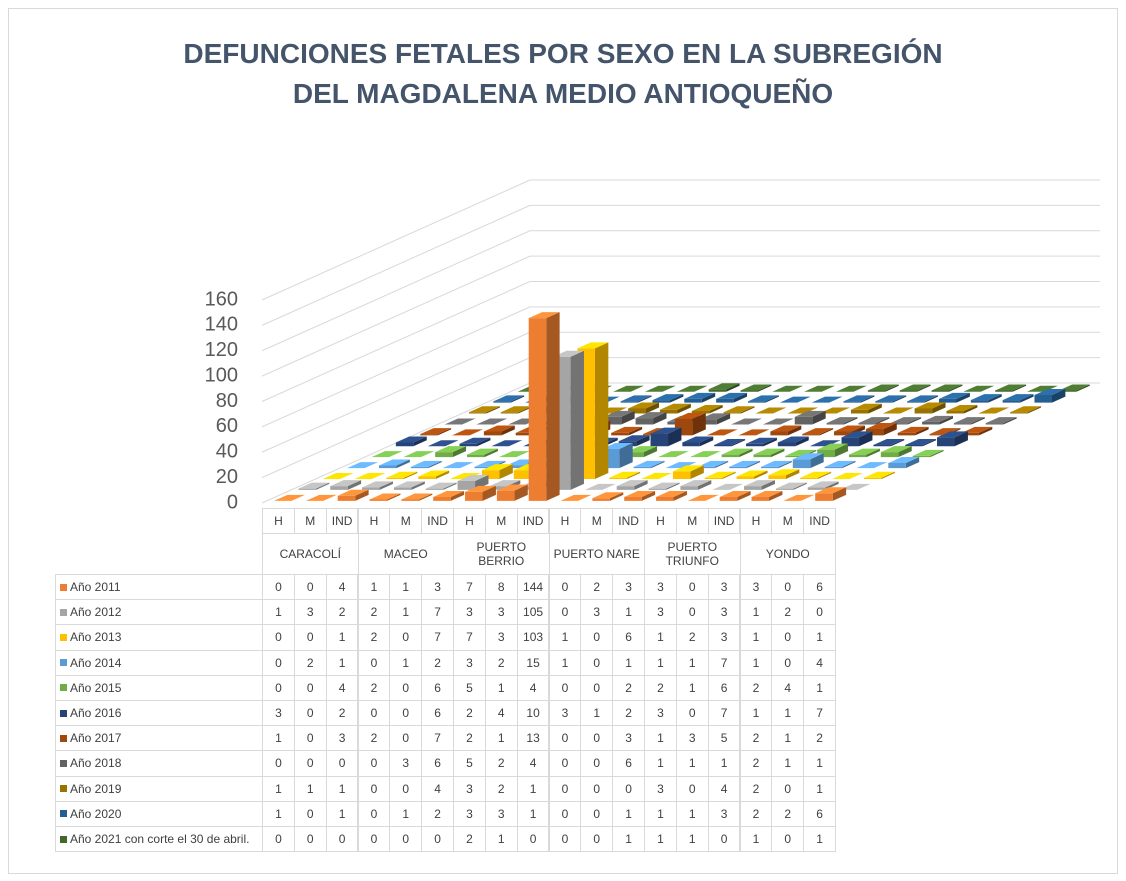  What do you see at coordinates (660, 521) in the screenshot?
I see `x-tick-label: H` at bounding box center [660, 521].